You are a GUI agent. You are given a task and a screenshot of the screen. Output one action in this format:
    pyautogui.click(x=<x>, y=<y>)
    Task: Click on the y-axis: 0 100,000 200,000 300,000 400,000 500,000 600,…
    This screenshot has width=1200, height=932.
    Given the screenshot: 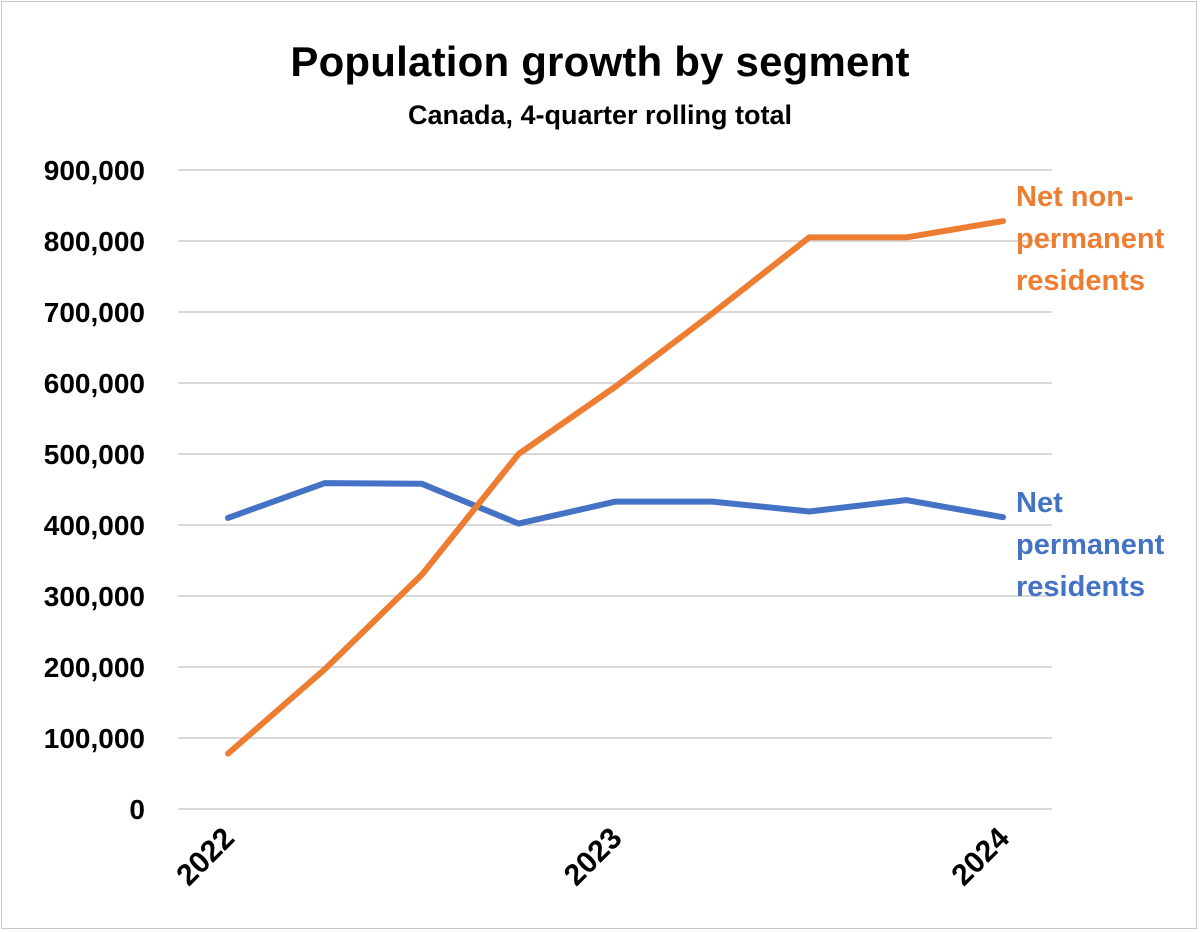 What is the action you would take?
    pyautogui.click(x=94, y=490)
    